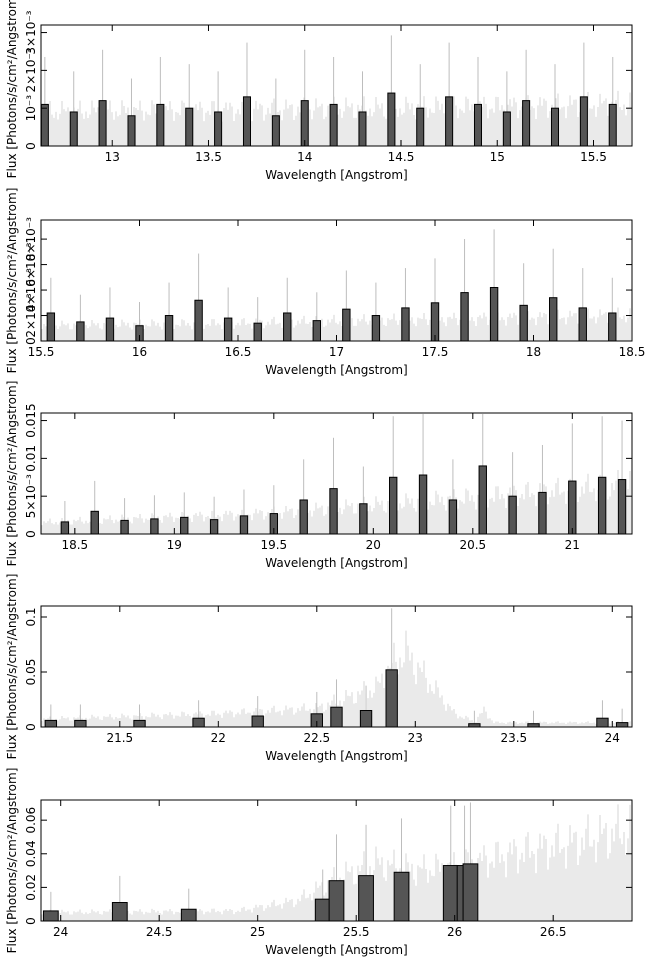 The height and width of the screenshot is (972, 653). Describe the element at coordinates (415, 738) in the screenshot. I see `x-tick-label: 23` at that location.